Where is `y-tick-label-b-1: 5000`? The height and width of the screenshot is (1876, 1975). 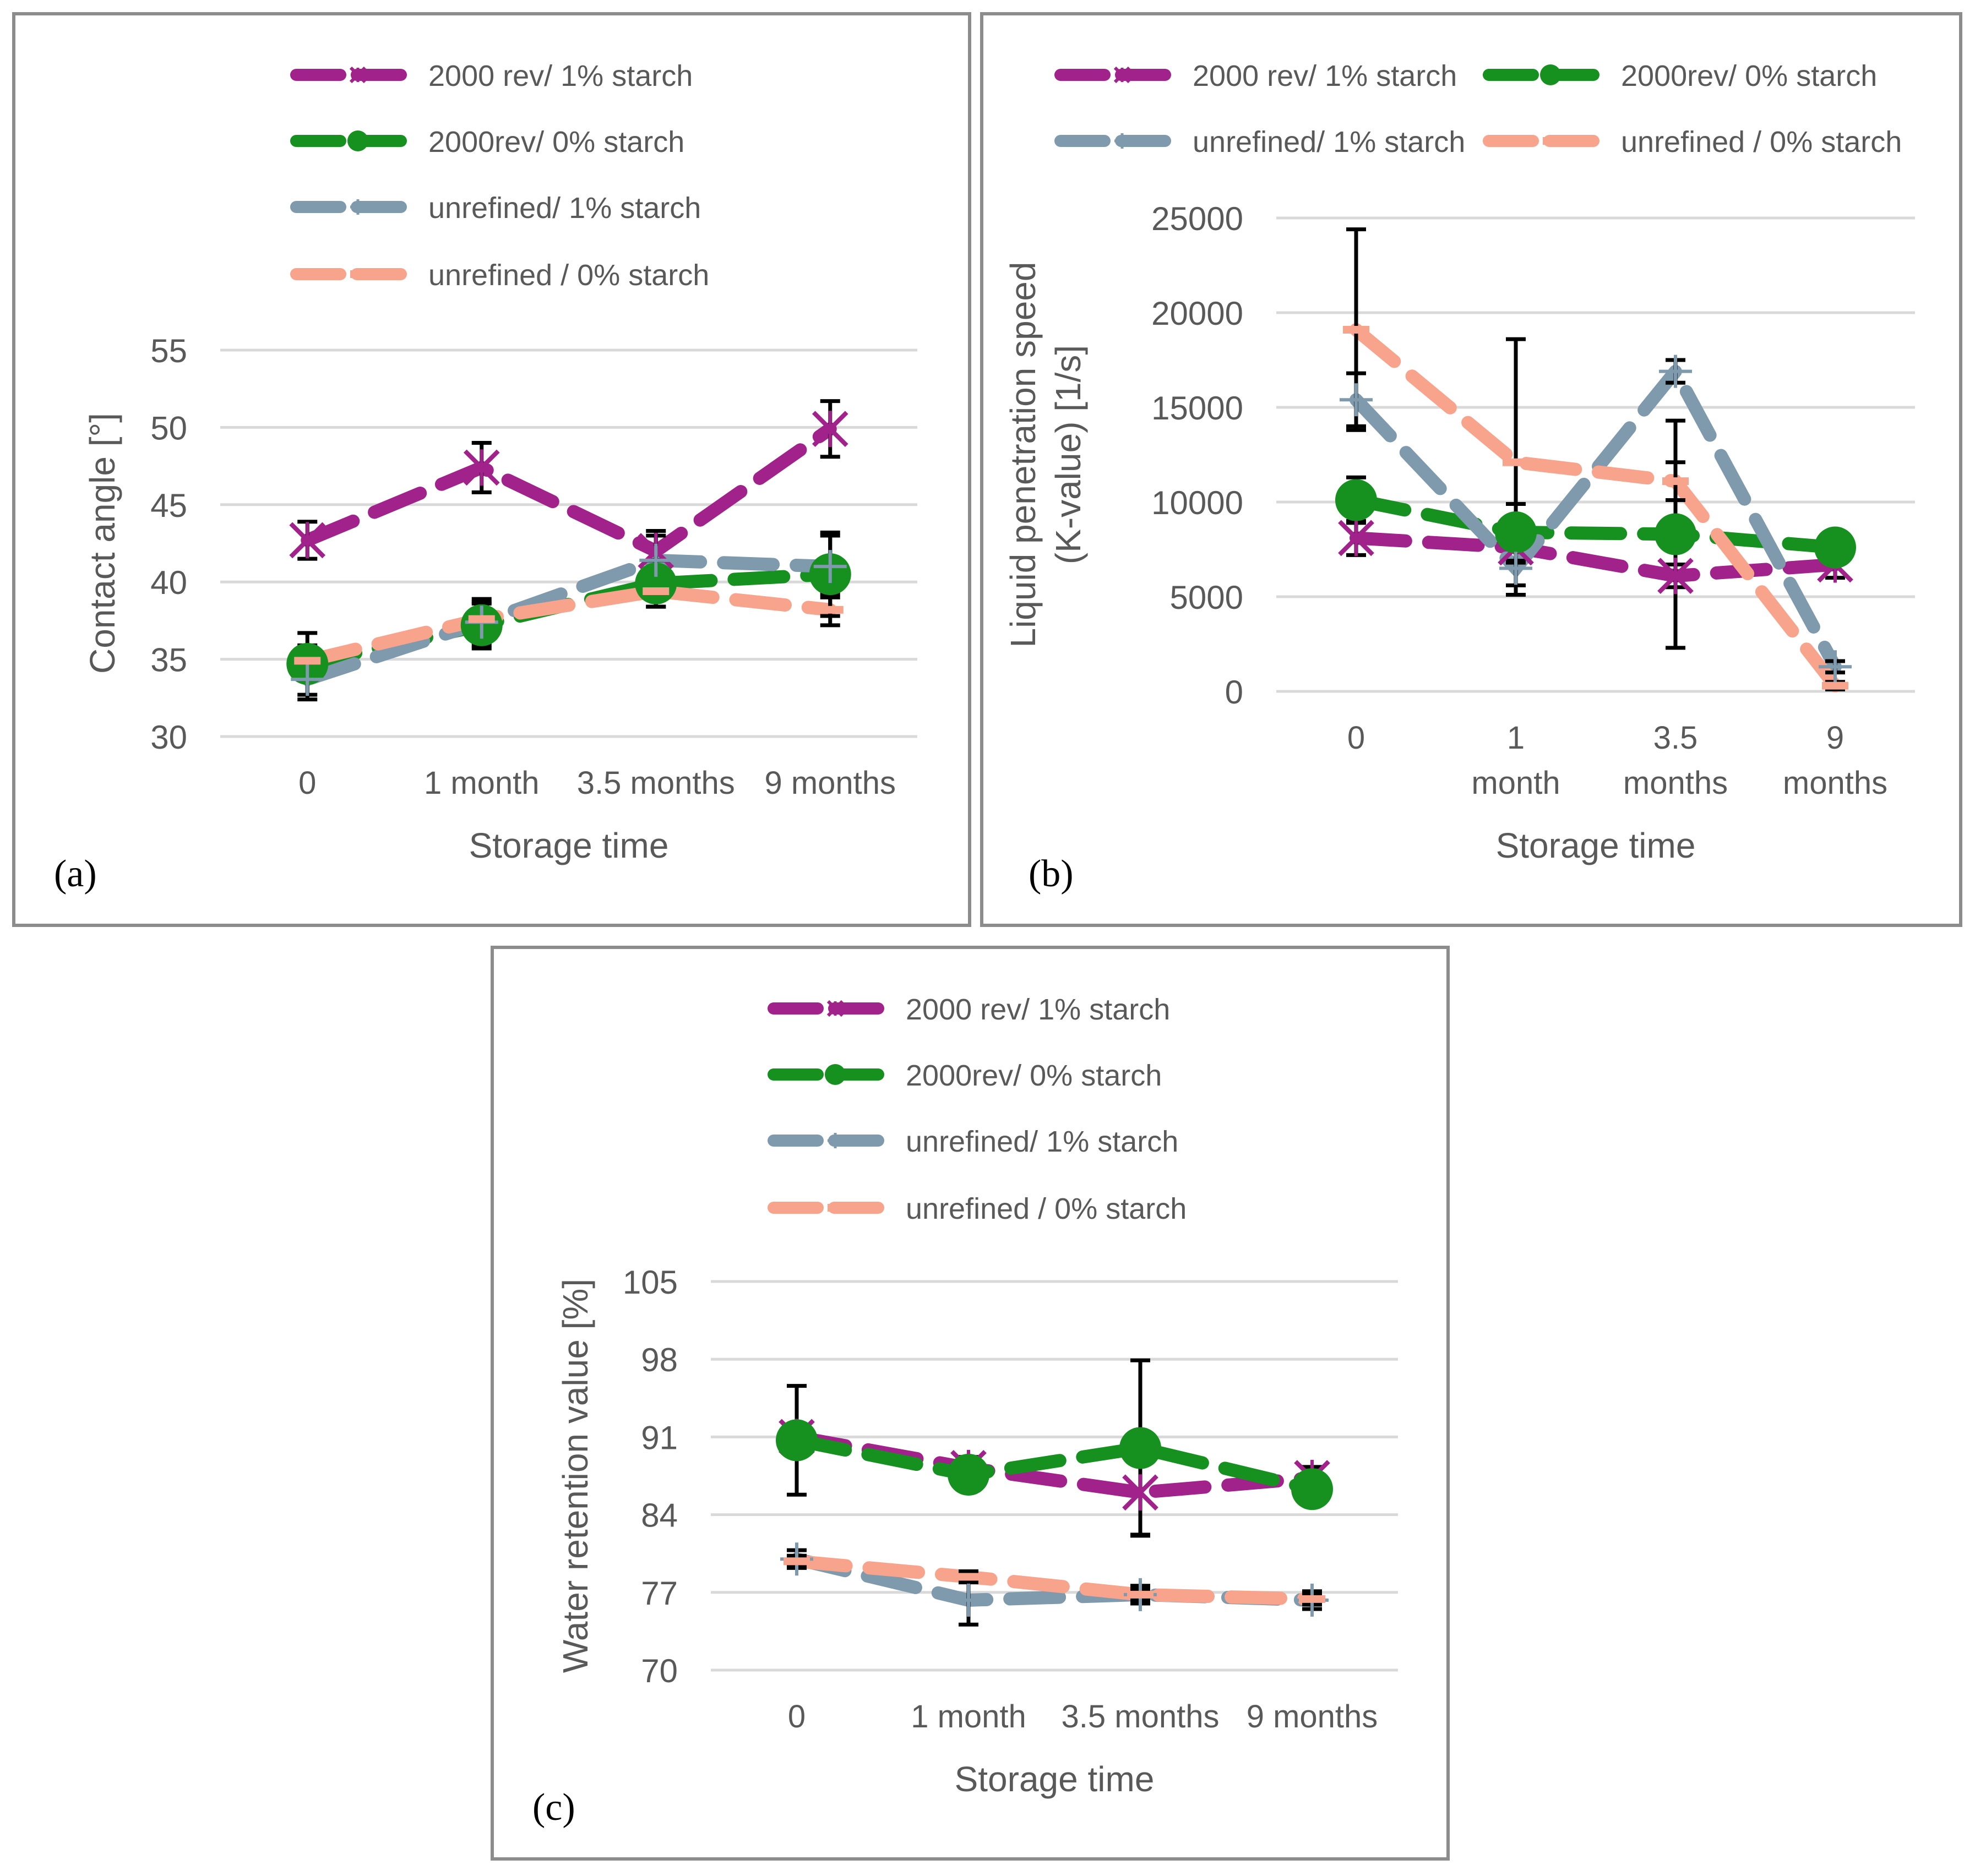
y-tick-label-b-1: 5000 is located at coordinates (1207, 597).